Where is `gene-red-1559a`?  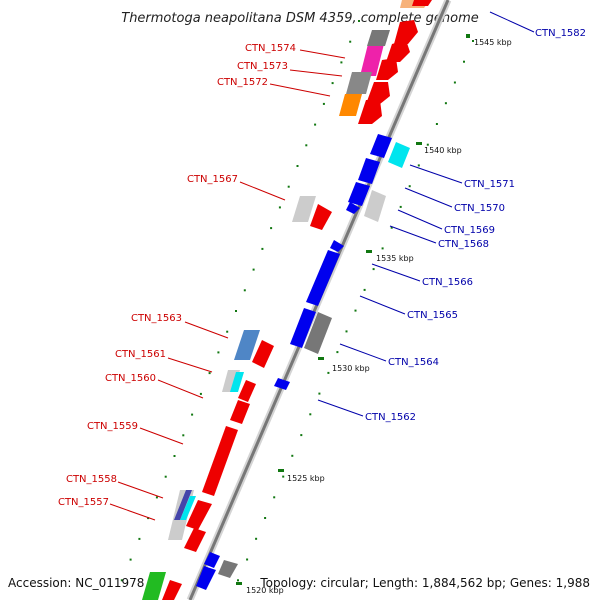
gene-red-1559a is located at coordinates (240, 412).